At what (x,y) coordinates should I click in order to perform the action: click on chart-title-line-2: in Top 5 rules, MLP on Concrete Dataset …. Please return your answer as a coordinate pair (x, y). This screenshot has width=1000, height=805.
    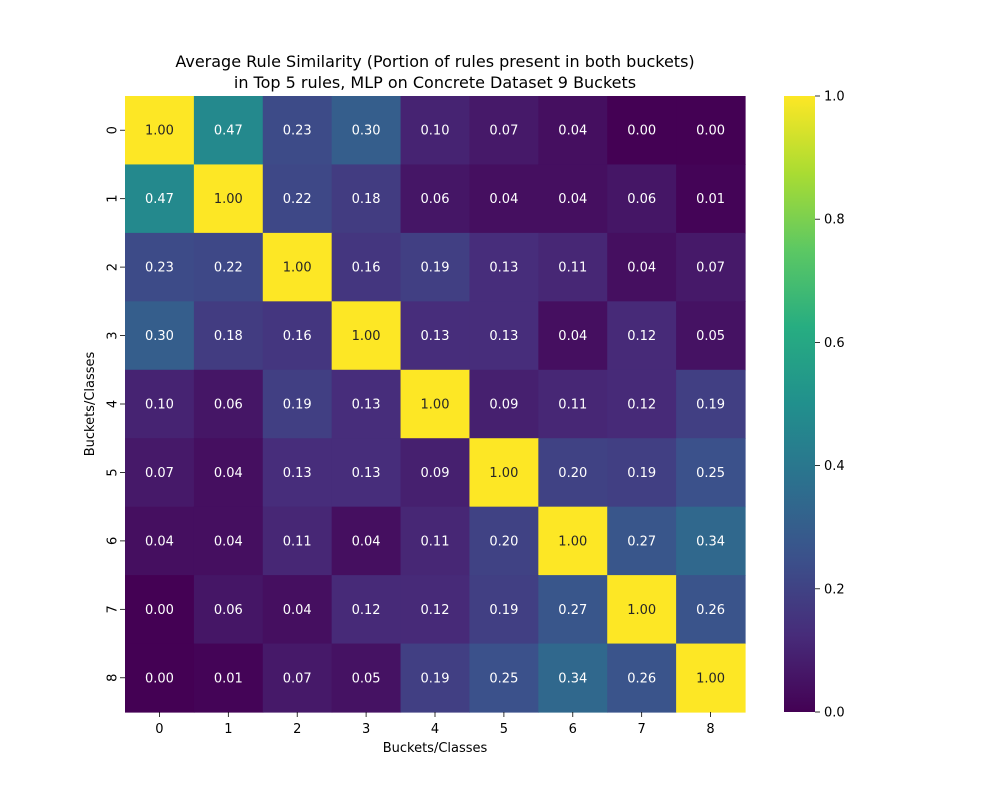
    Looking at the image, I should click on (435, 82).